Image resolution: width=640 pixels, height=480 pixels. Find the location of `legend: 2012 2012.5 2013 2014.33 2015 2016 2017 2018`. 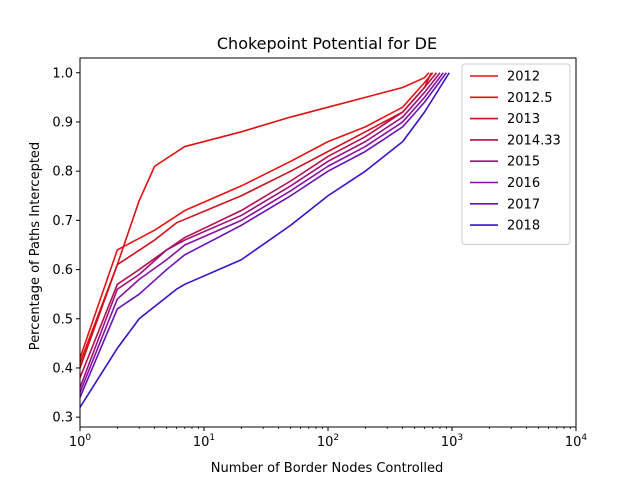

legend: 2012 2012.5 2013 2014.33 2015 2016 2017 2018 is located at coordinates (516, 154).